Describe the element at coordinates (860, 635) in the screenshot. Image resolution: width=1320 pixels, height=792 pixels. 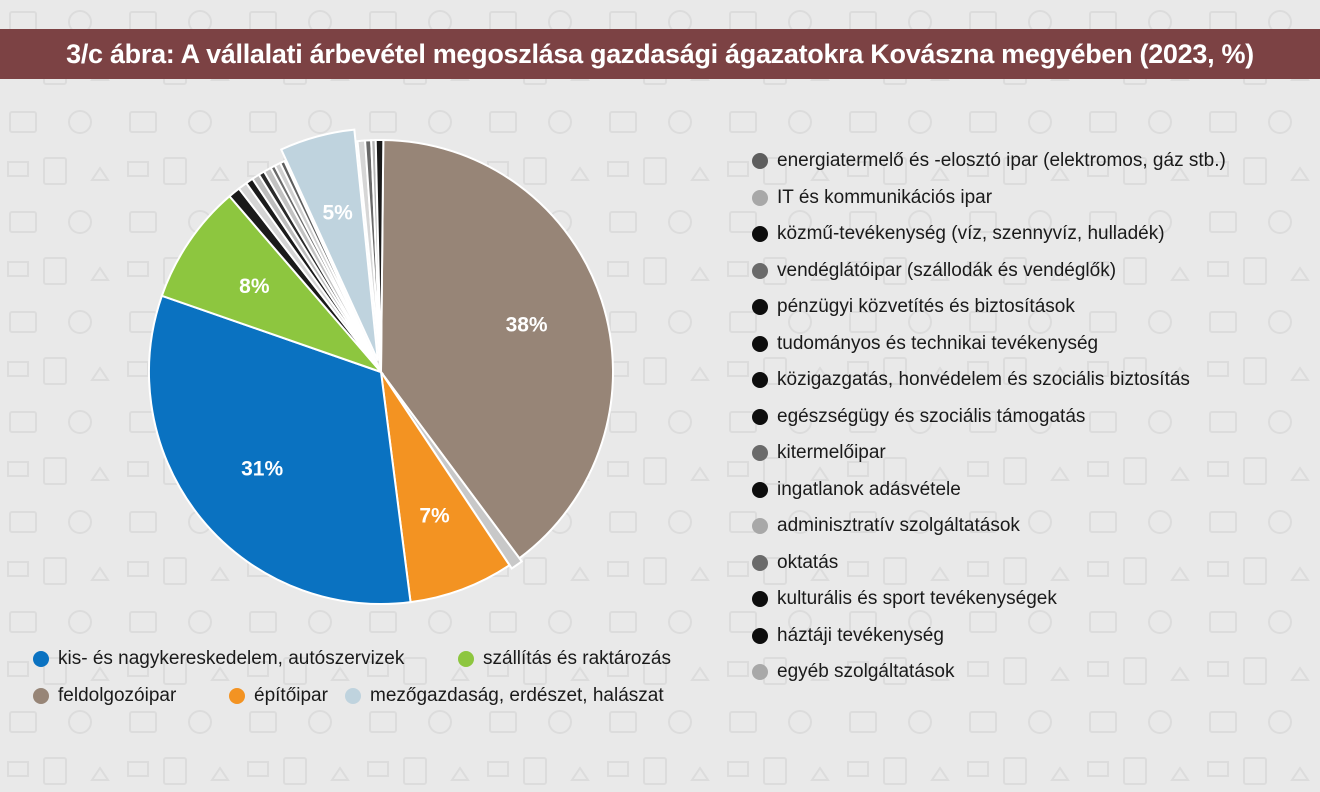
I see `legend-label: háztáji tevékenység` at that location.